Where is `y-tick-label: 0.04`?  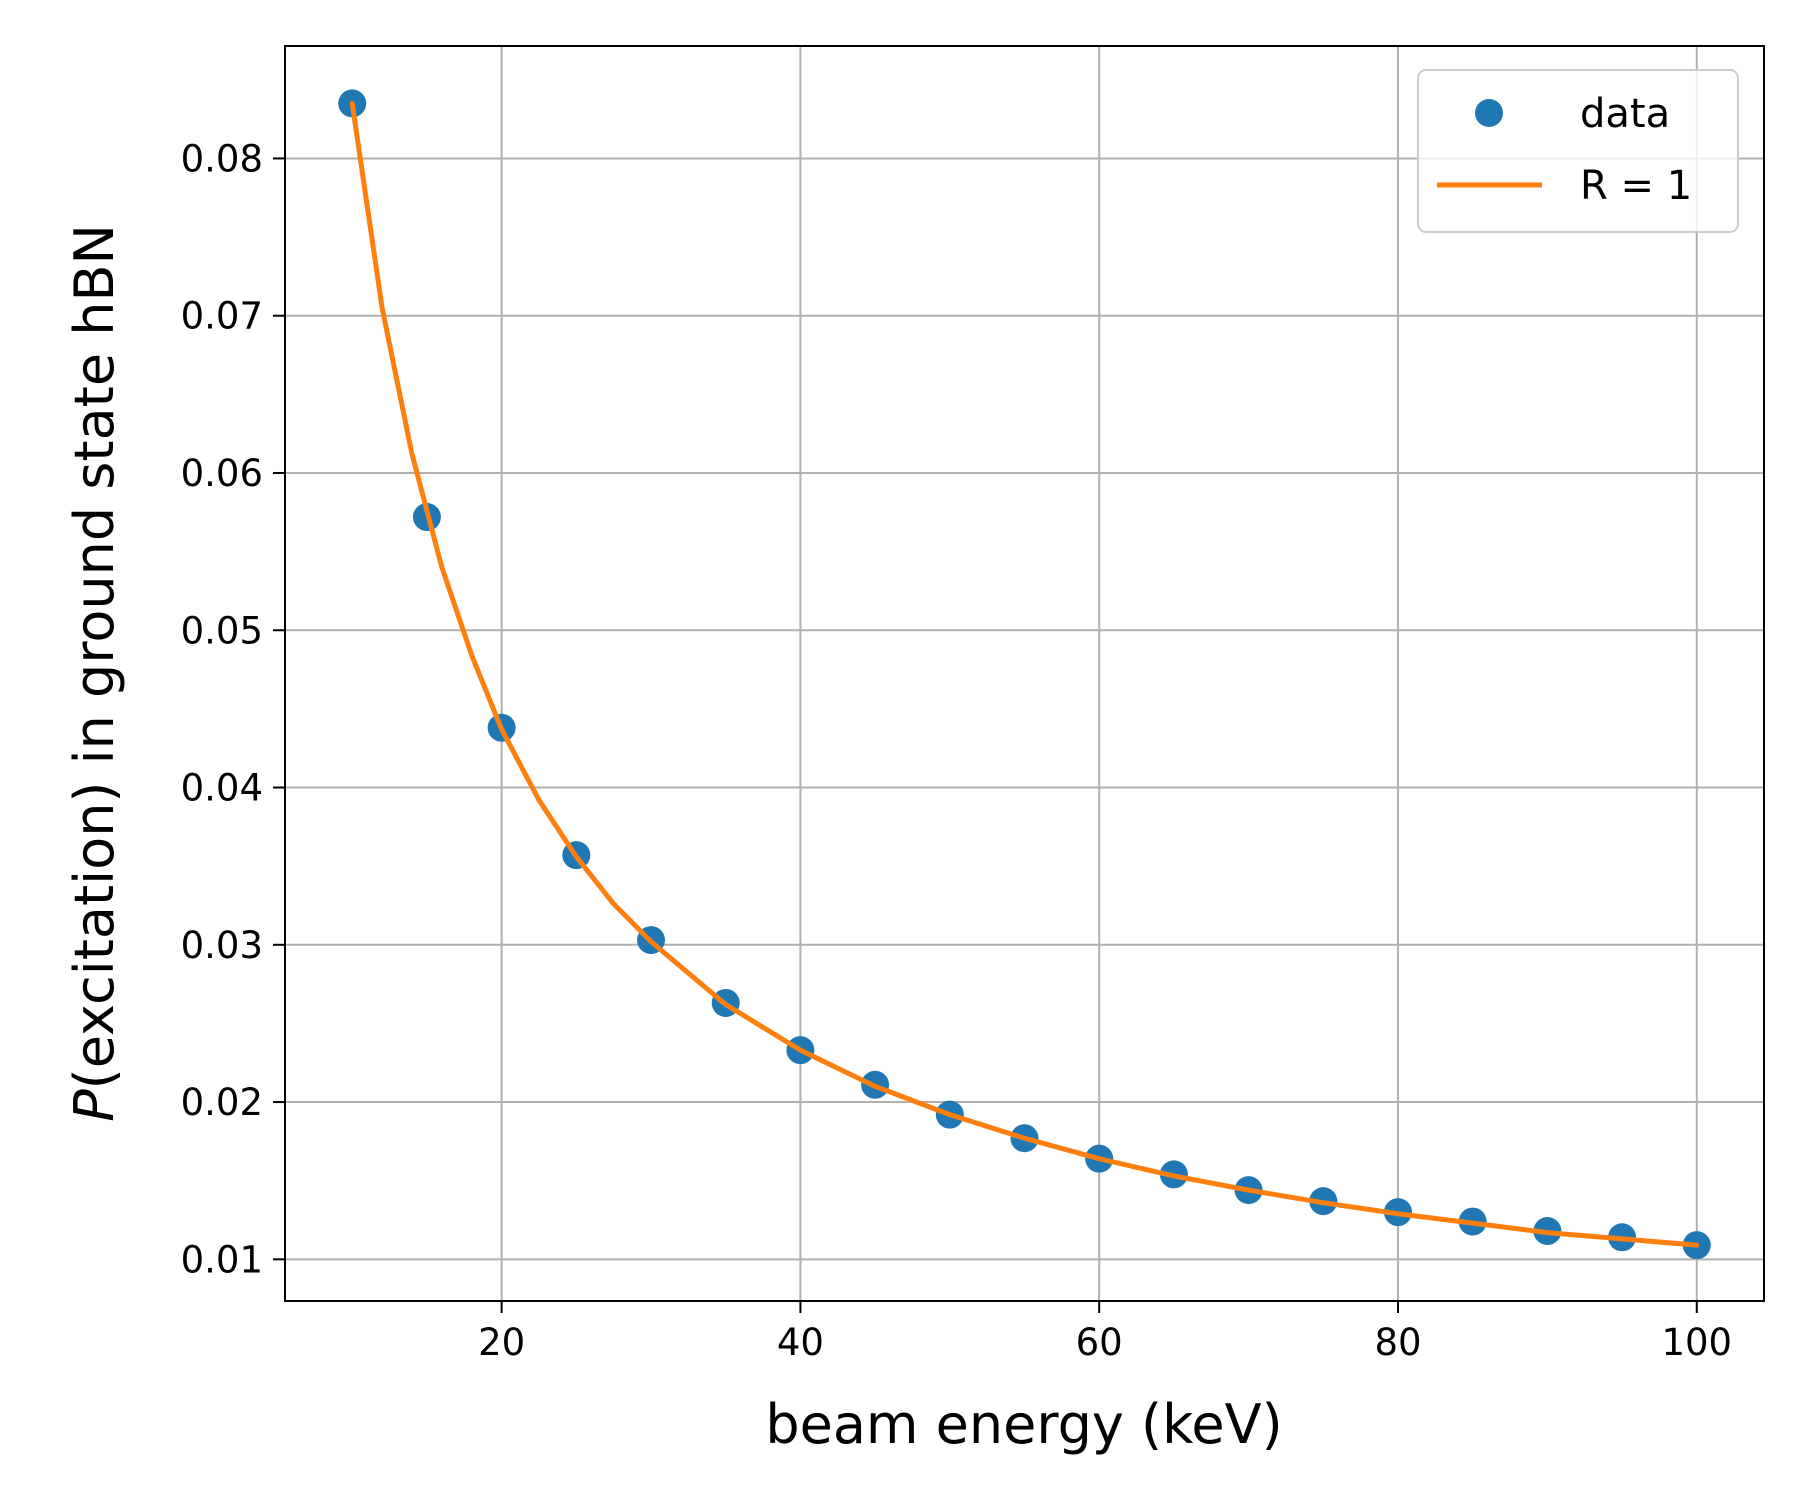
y-tick-label: 0.04 is located at coordinates (222, 788).